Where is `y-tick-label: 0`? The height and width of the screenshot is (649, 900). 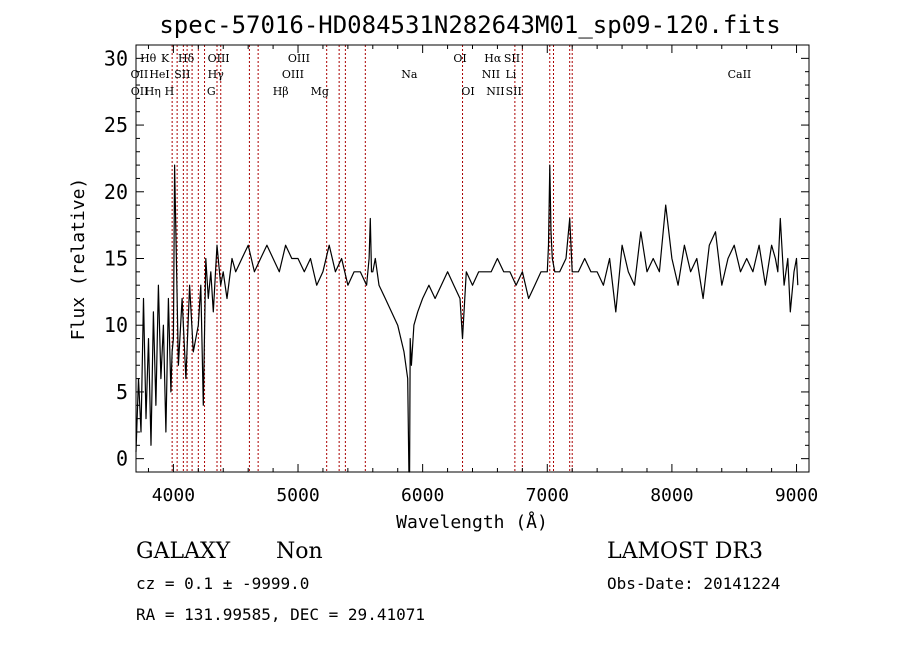
y-tick-label: 0 is located at coordinates (122, 459).